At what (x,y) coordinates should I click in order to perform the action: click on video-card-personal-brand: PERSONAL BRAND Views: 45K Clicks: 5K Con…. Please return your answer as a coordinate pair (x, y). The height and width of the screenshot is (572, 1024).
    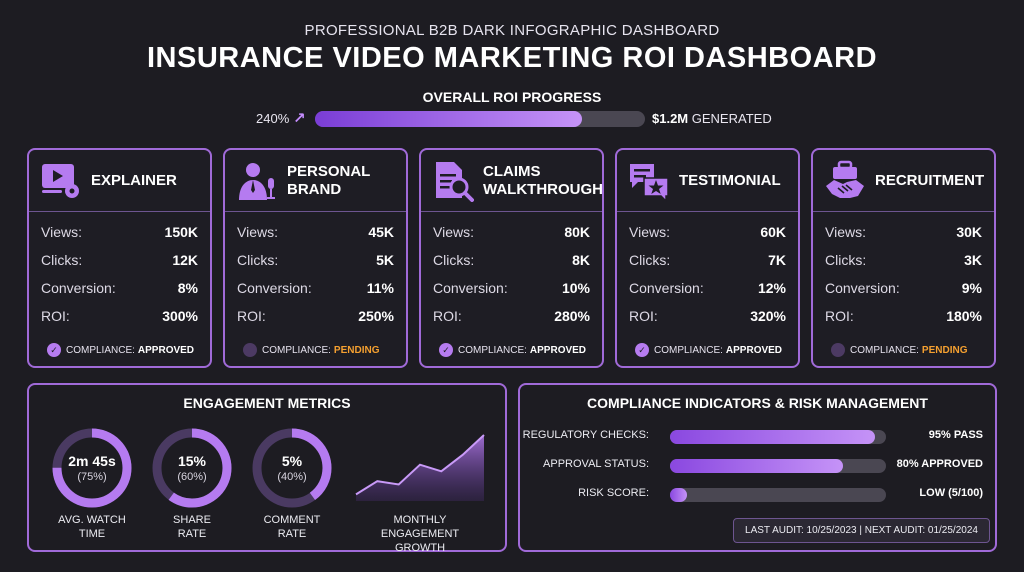
    Looking at the image, I should click on (315, 258).